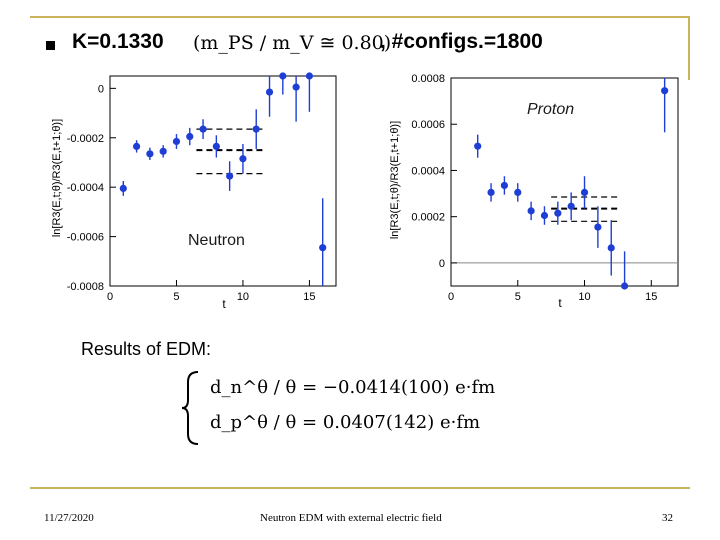 Image resolution: width=720 pixels, height=540 pixels. What do you see at coordinates (428, 218) in the screenshot?
I see `y-tick-label: 0.0002` at bounding box center [428, 218].